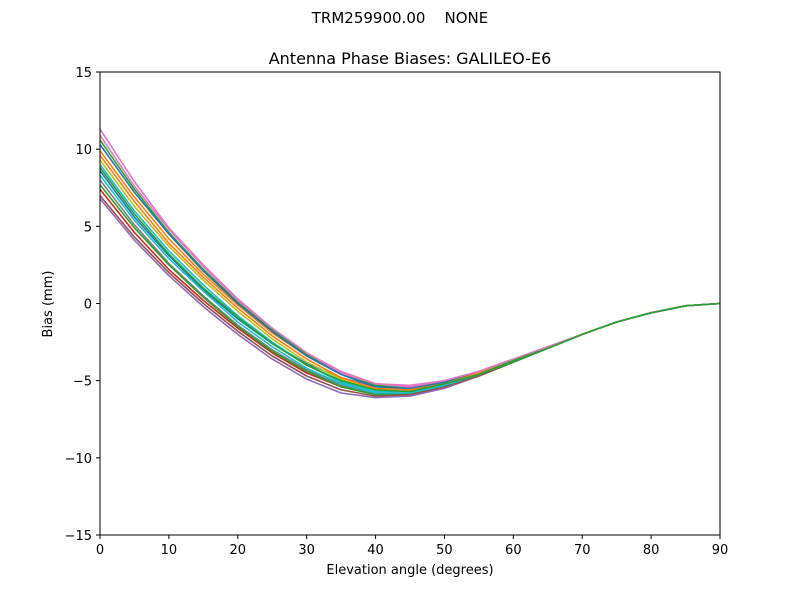  I want to click on chart-title: Antenna Phase Biases: GALILEO-E6, so click(410, 58).